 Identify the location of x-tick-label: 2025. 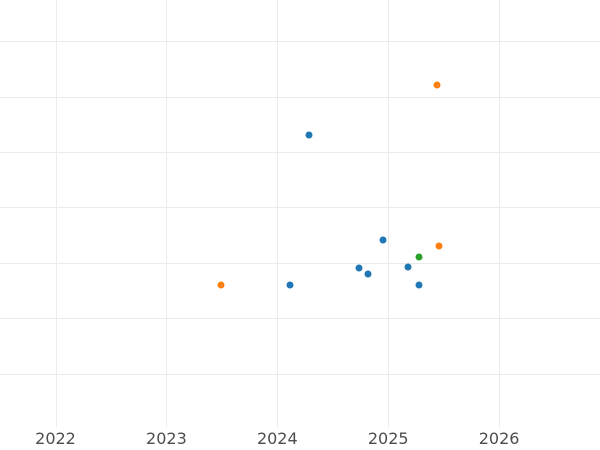
(388, 438).